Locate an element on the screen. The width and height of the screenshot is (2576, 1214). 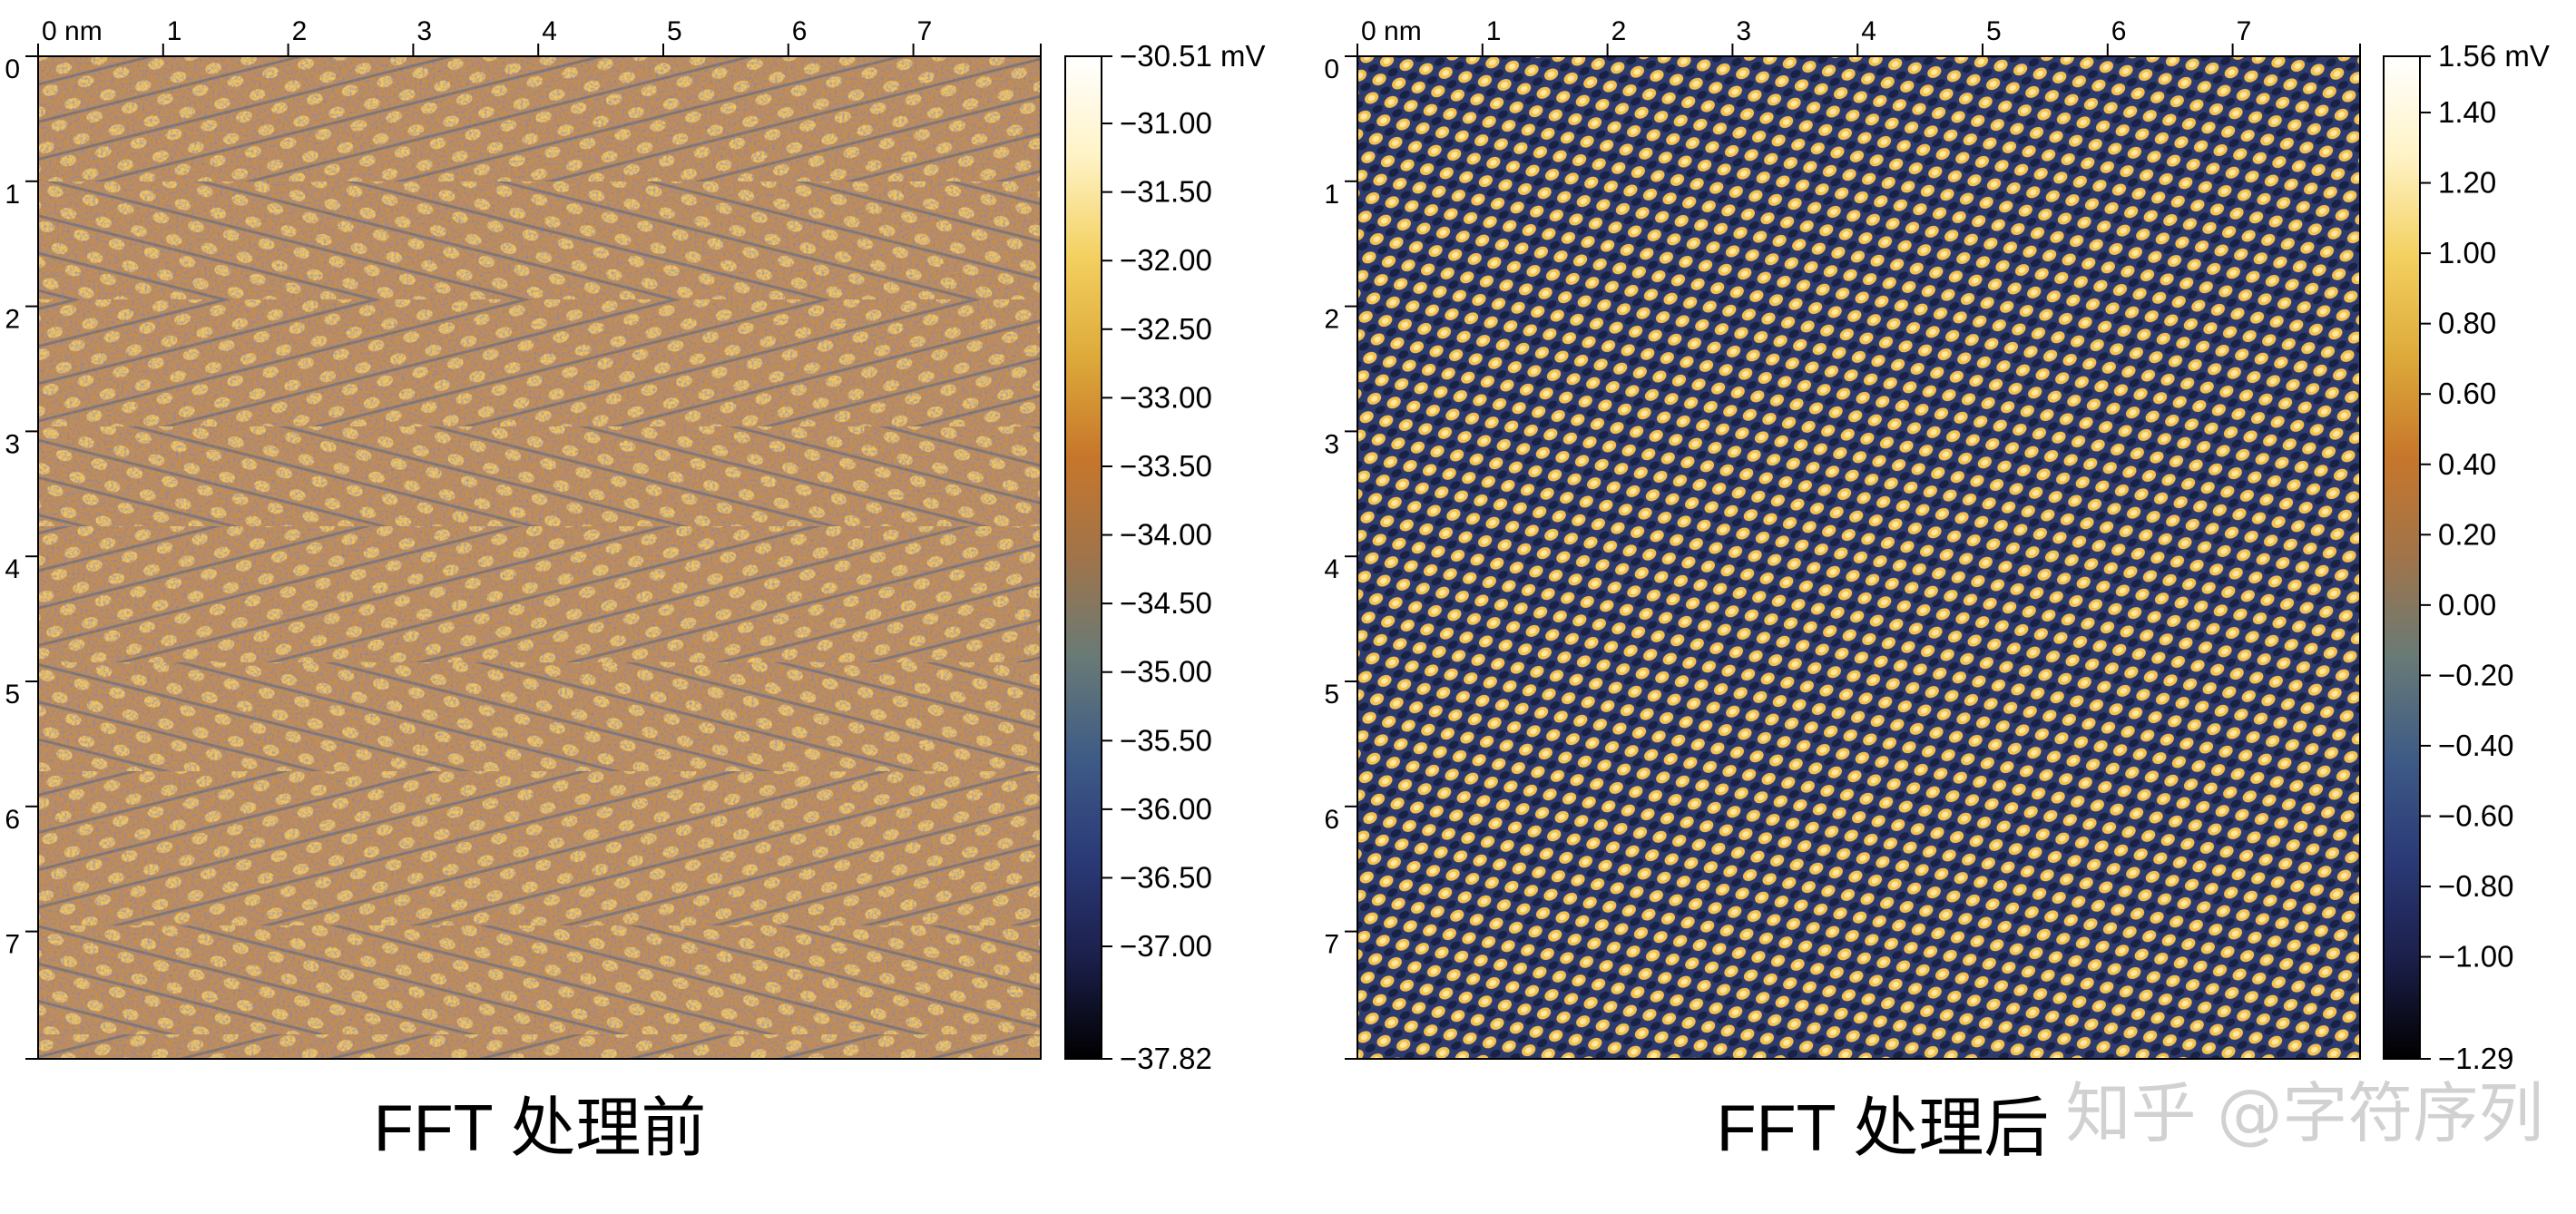
watermark: 知乎 @字符序列 is located at coordinates (2305, 1113).